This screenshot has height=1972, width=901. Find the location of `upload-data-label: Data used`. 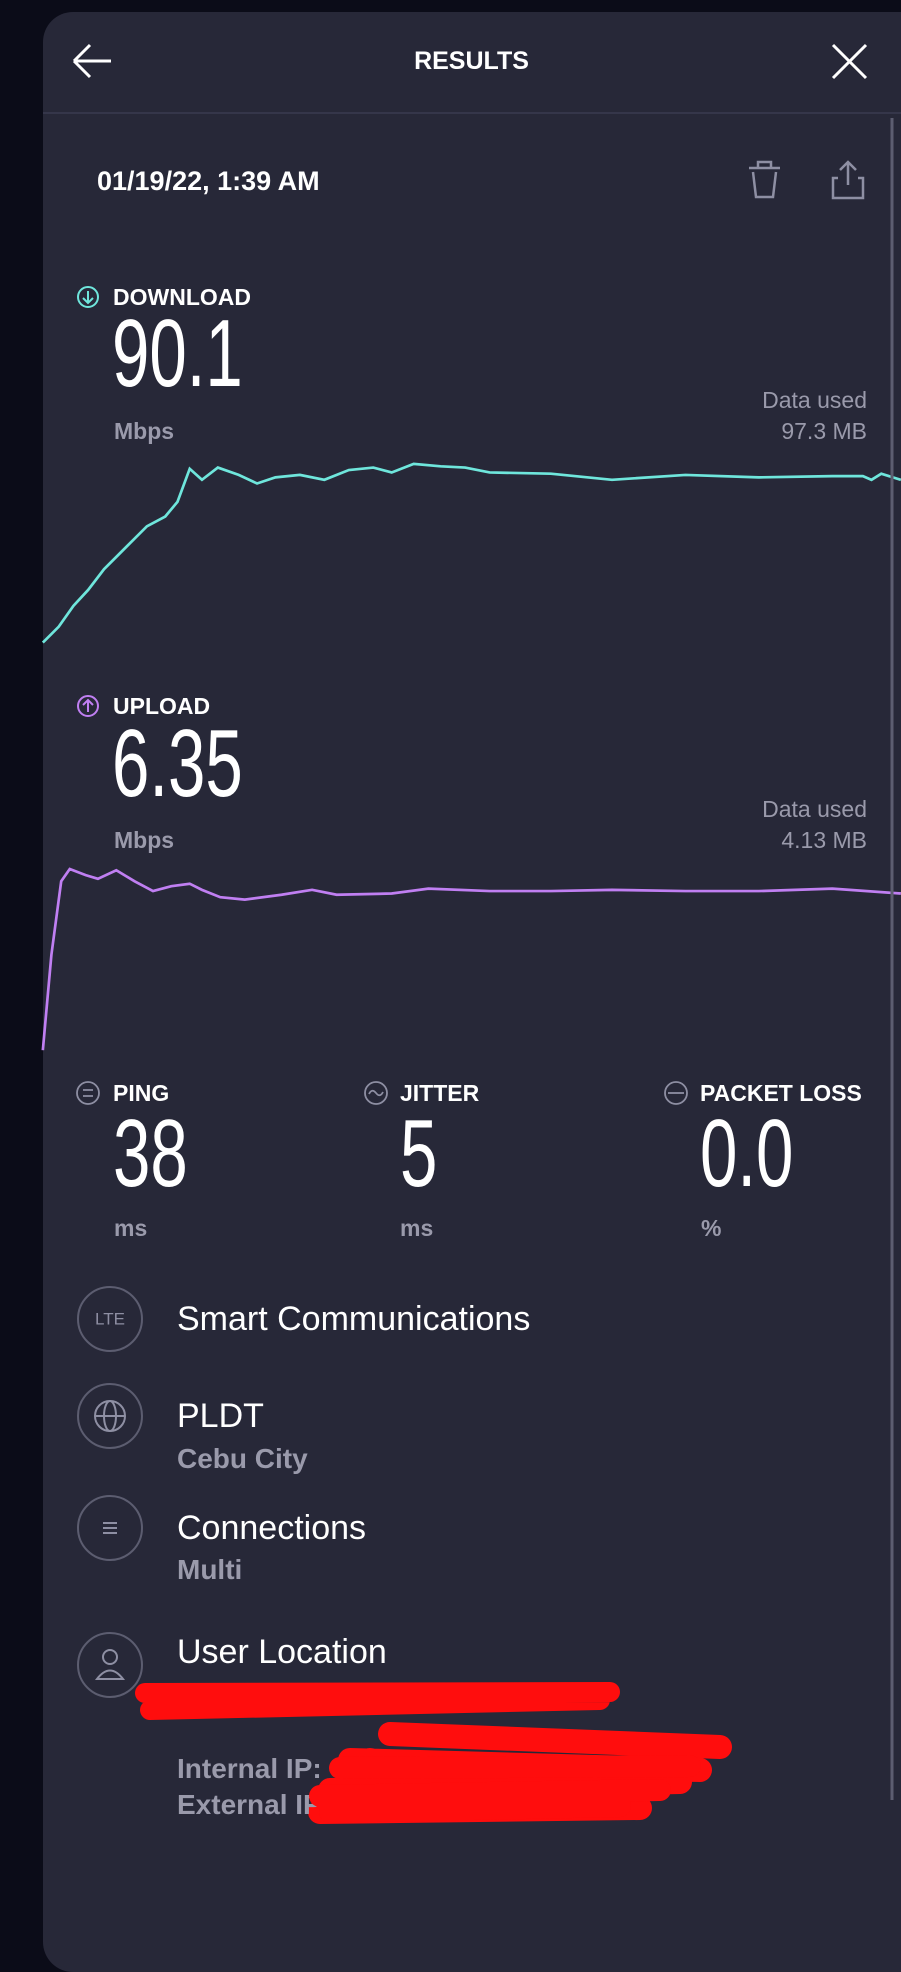

upload-data-label: Data used is located at coordinates (814, 809).